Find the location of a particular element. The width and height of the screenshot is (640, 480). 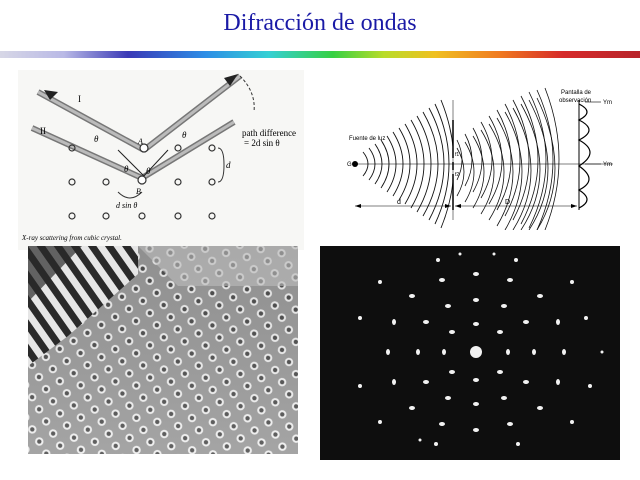

d-spacing-label: d is located at coordinates (228, 165).